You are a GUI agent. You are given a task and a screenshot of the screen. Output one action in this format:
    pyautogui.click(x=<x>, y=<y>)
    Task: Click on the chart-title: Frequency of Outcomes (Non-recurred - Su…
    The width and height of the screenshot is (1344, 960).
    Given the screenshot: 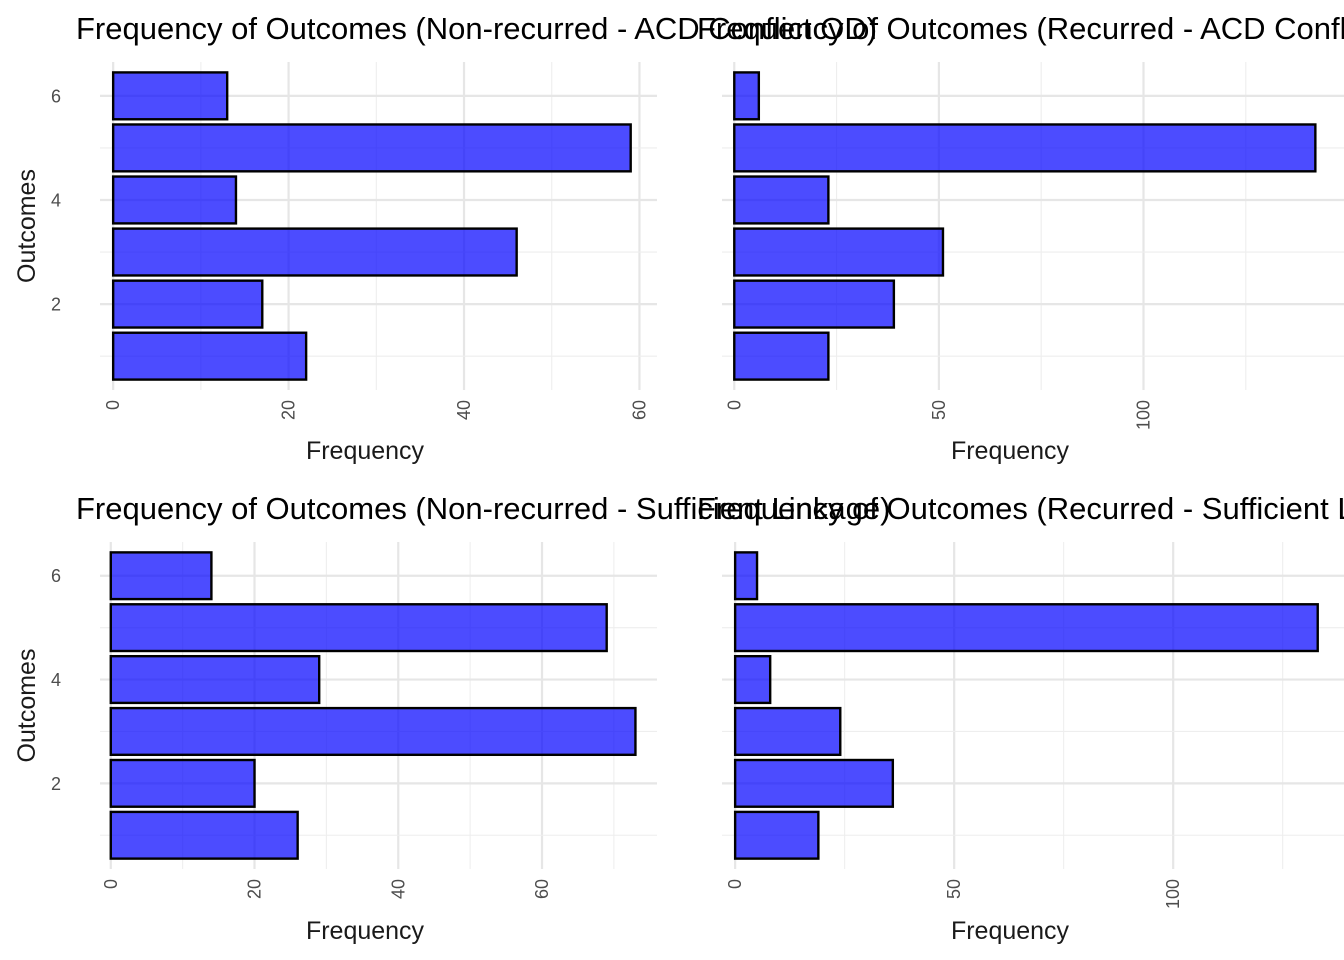 What is the action you would take?
    pyautogui.click(x=483, y=508)
    